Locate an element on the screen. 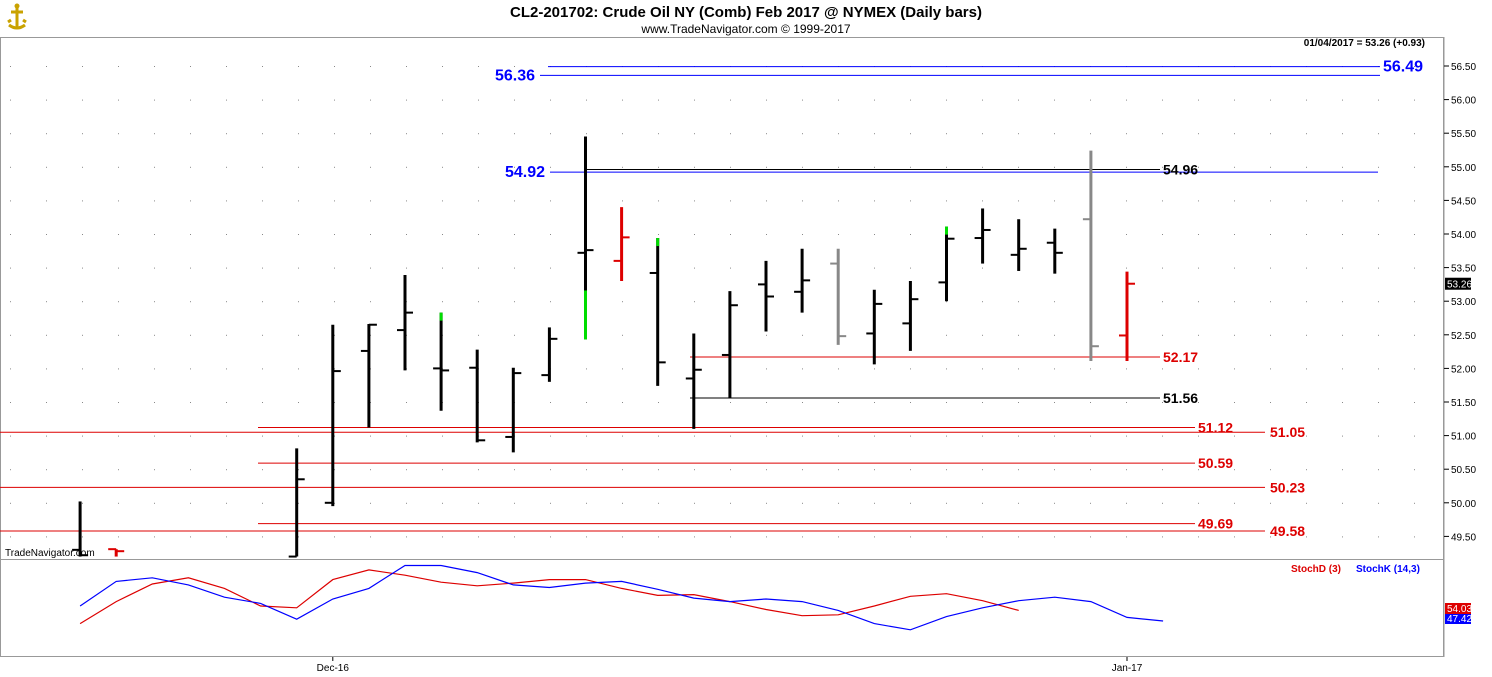 Image resolution: width=1492 pixels, height=677 pixels. y-tick-label: 50.50 is located at coordinates (1463, 470).